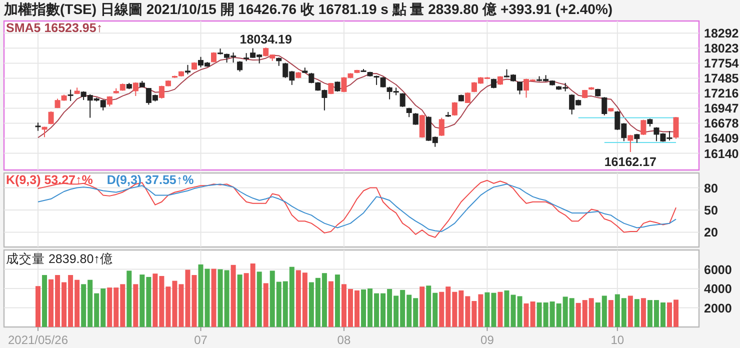 The width and height of the screenshot is (740, 348). I want to click on series-label: K(9,3) 53.27↑%, so click(49, 180).